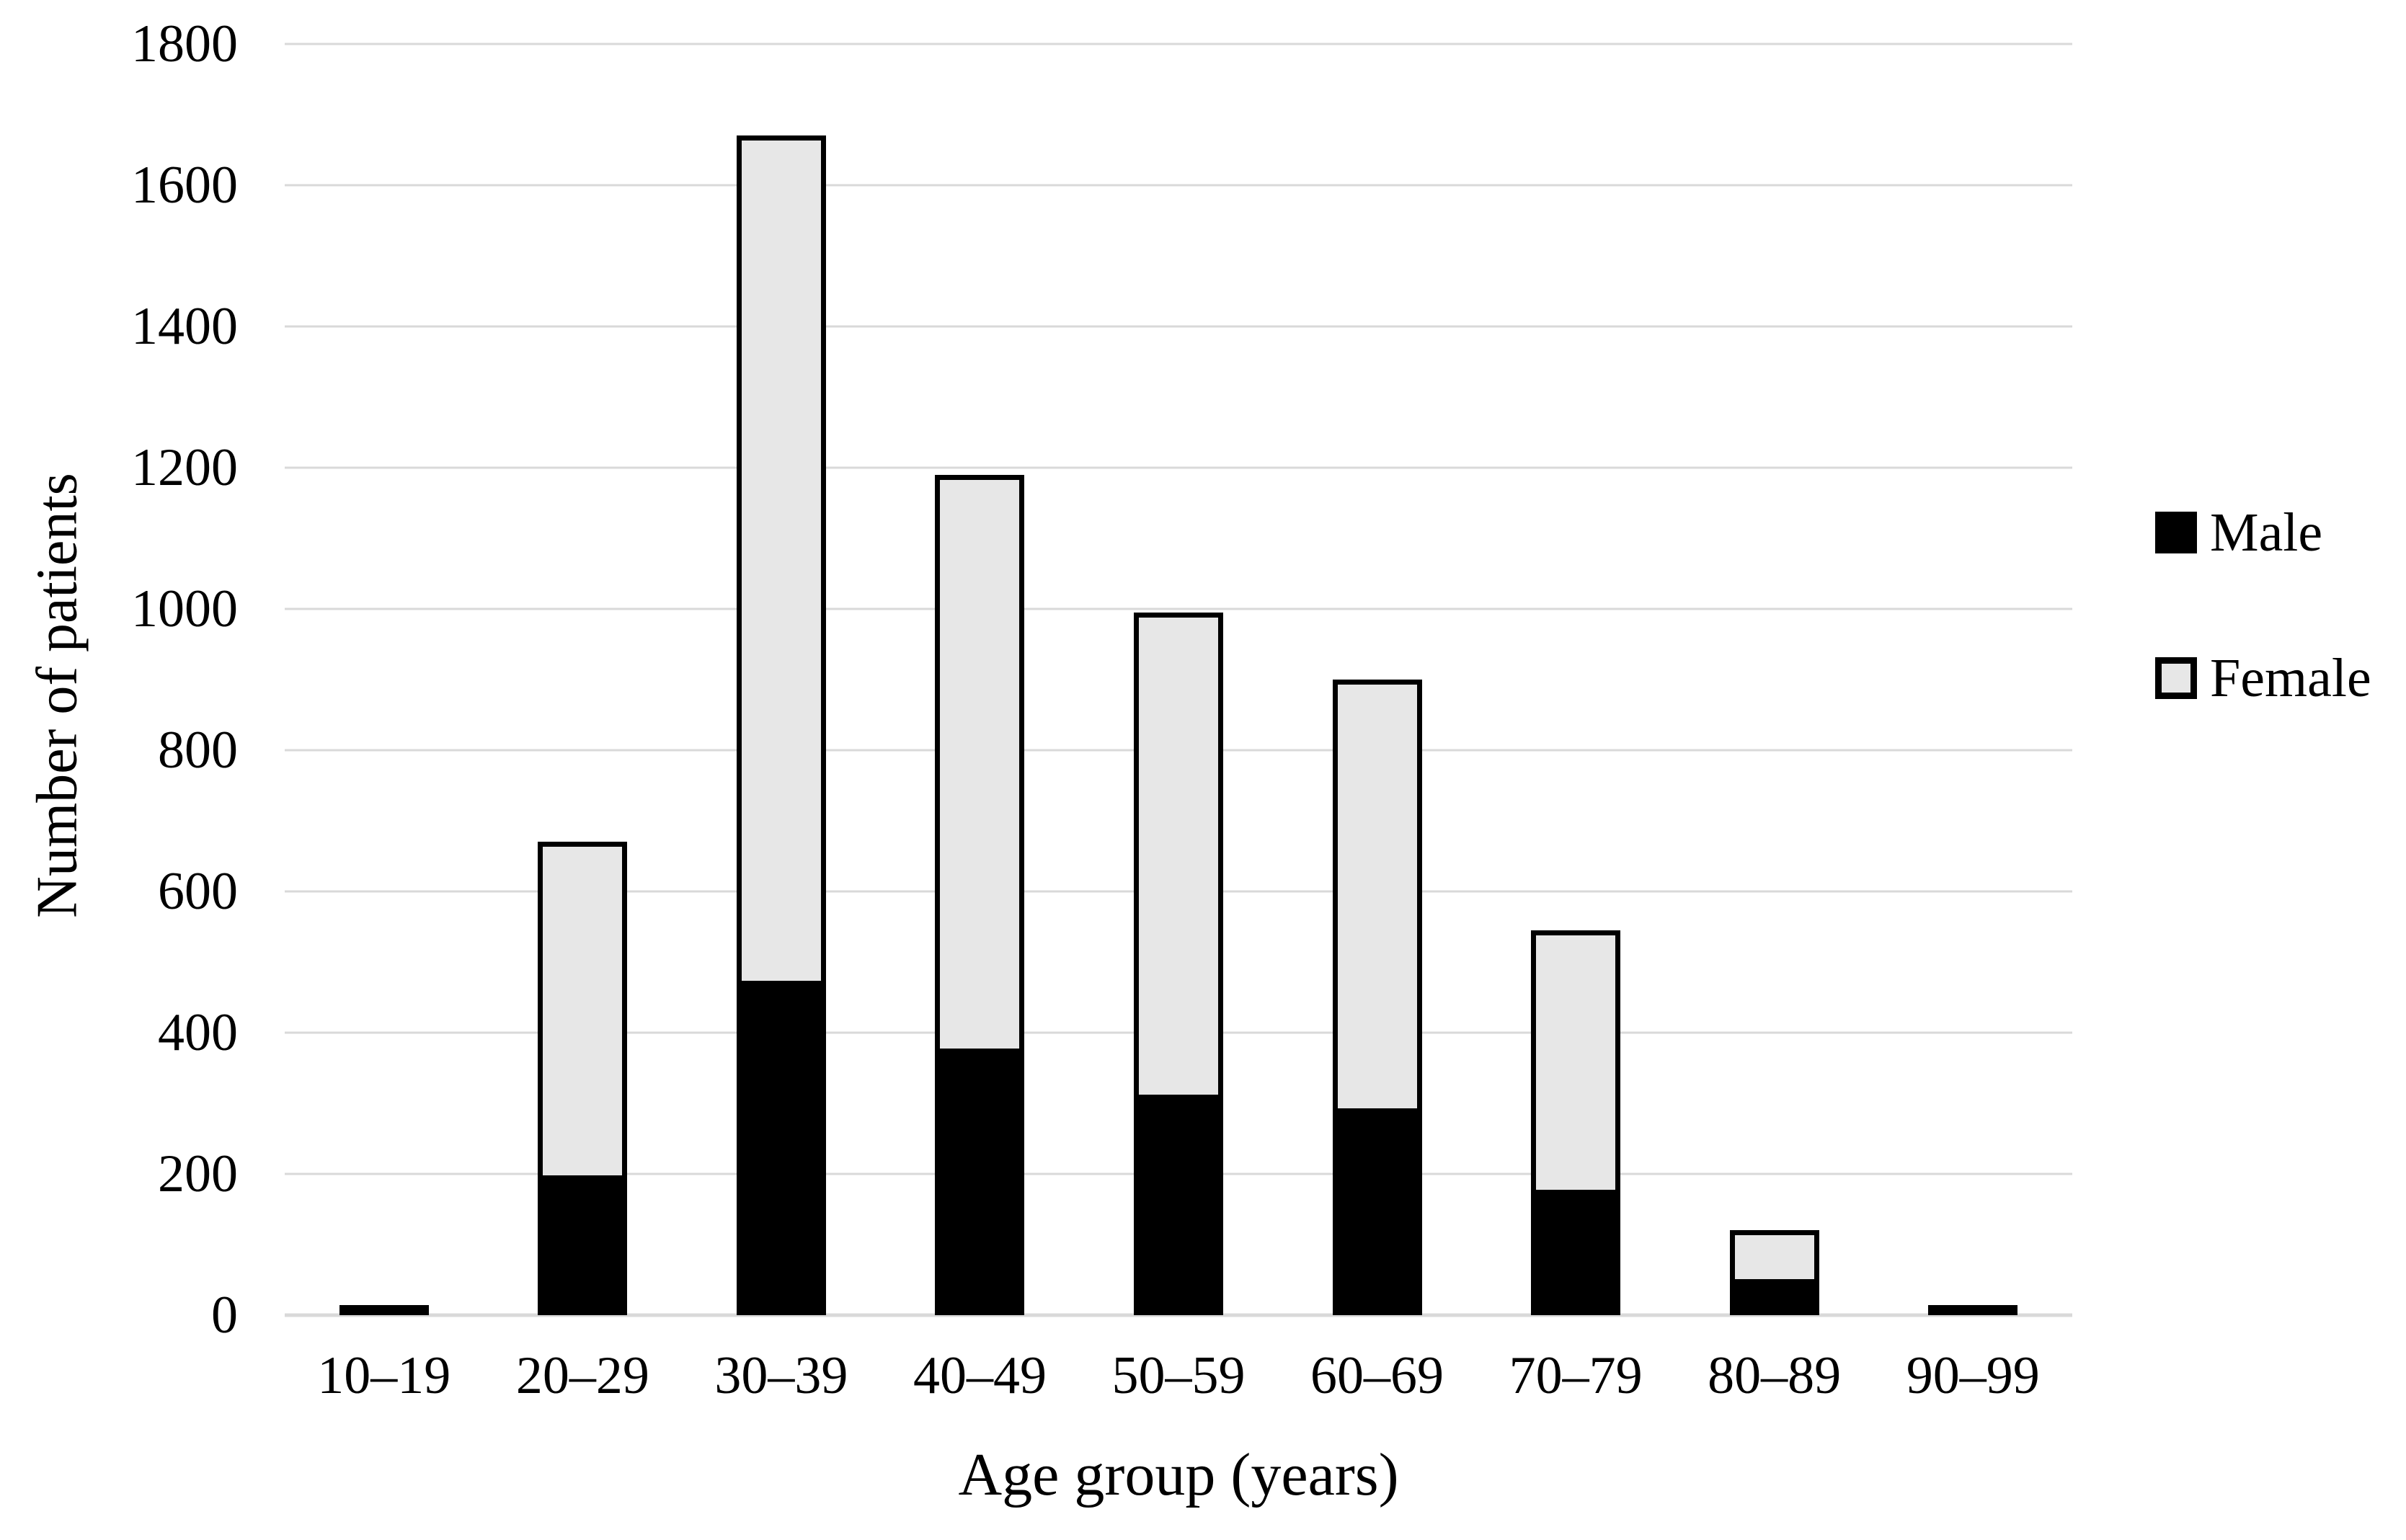  What do you see at coordinates (184, 608) in the screenshot?
I see `y-tick-label-1000: 1000` at bounding box center [184, 608].